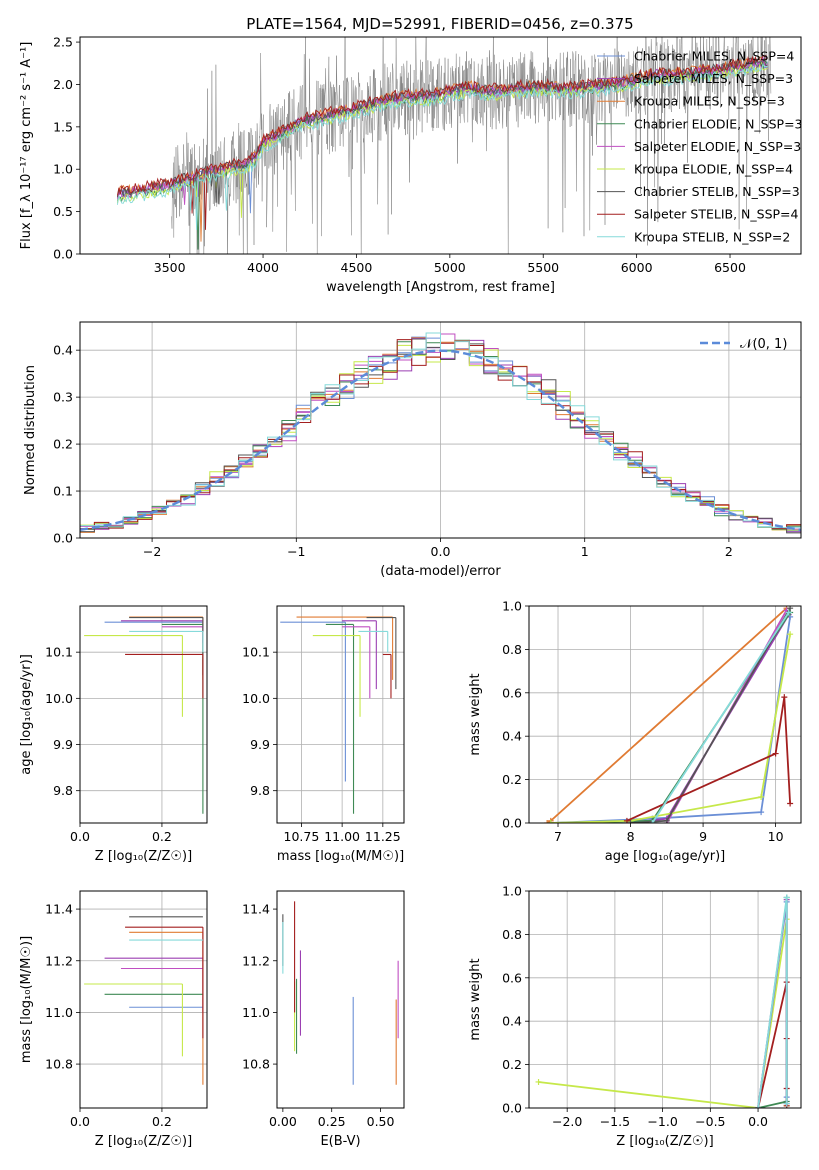 This screenshot has height=1170, width=819. I want to click on legend-label: Chabrier ELODIE, N_SSP=3, so click(718, 123).